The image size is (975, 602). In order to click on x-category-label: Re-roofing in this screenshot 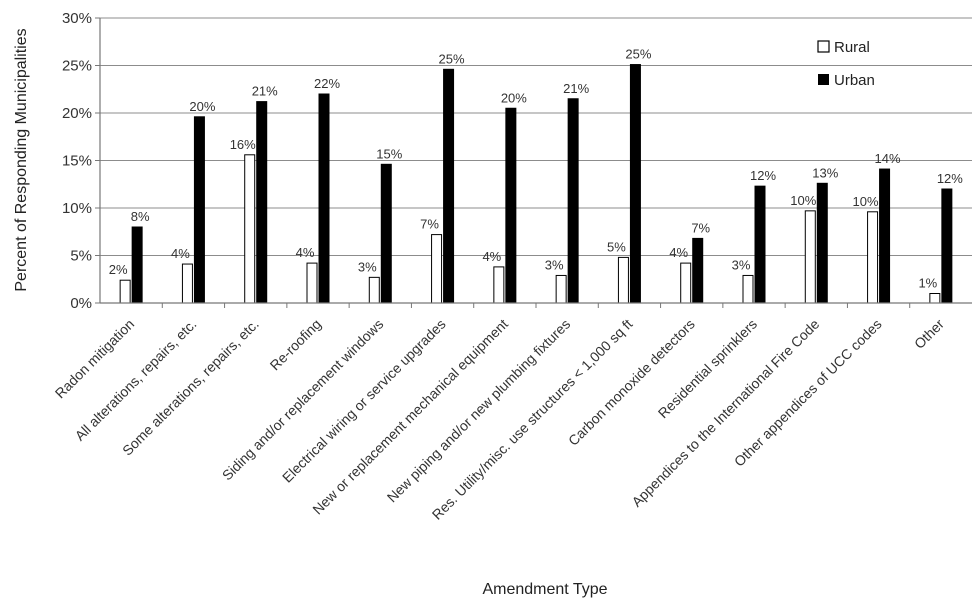, I will do `click(296, 345)`.